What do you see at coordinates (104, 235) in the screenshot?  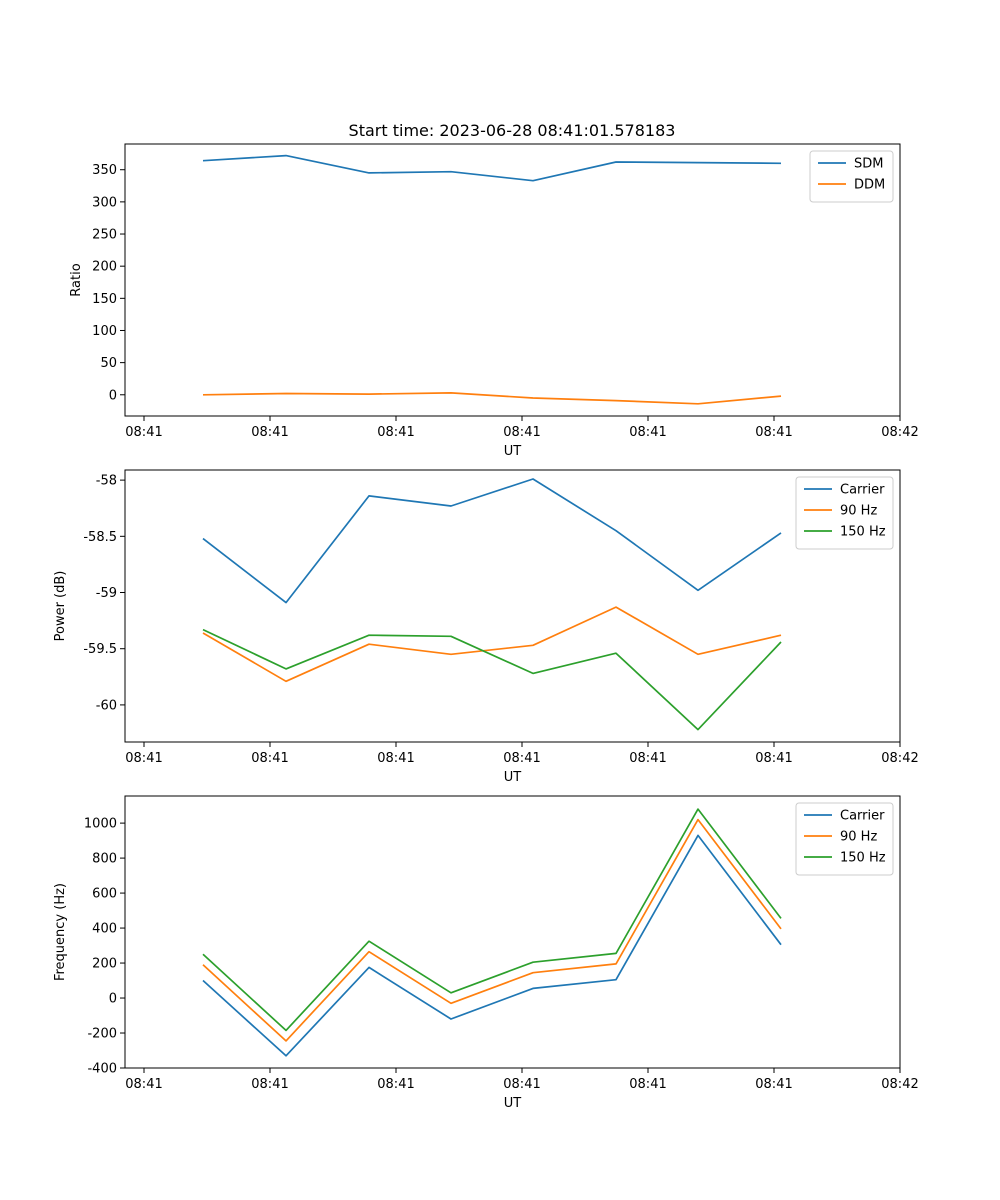 I see `y-tick-label: 250` at bounding box center [104, 235].